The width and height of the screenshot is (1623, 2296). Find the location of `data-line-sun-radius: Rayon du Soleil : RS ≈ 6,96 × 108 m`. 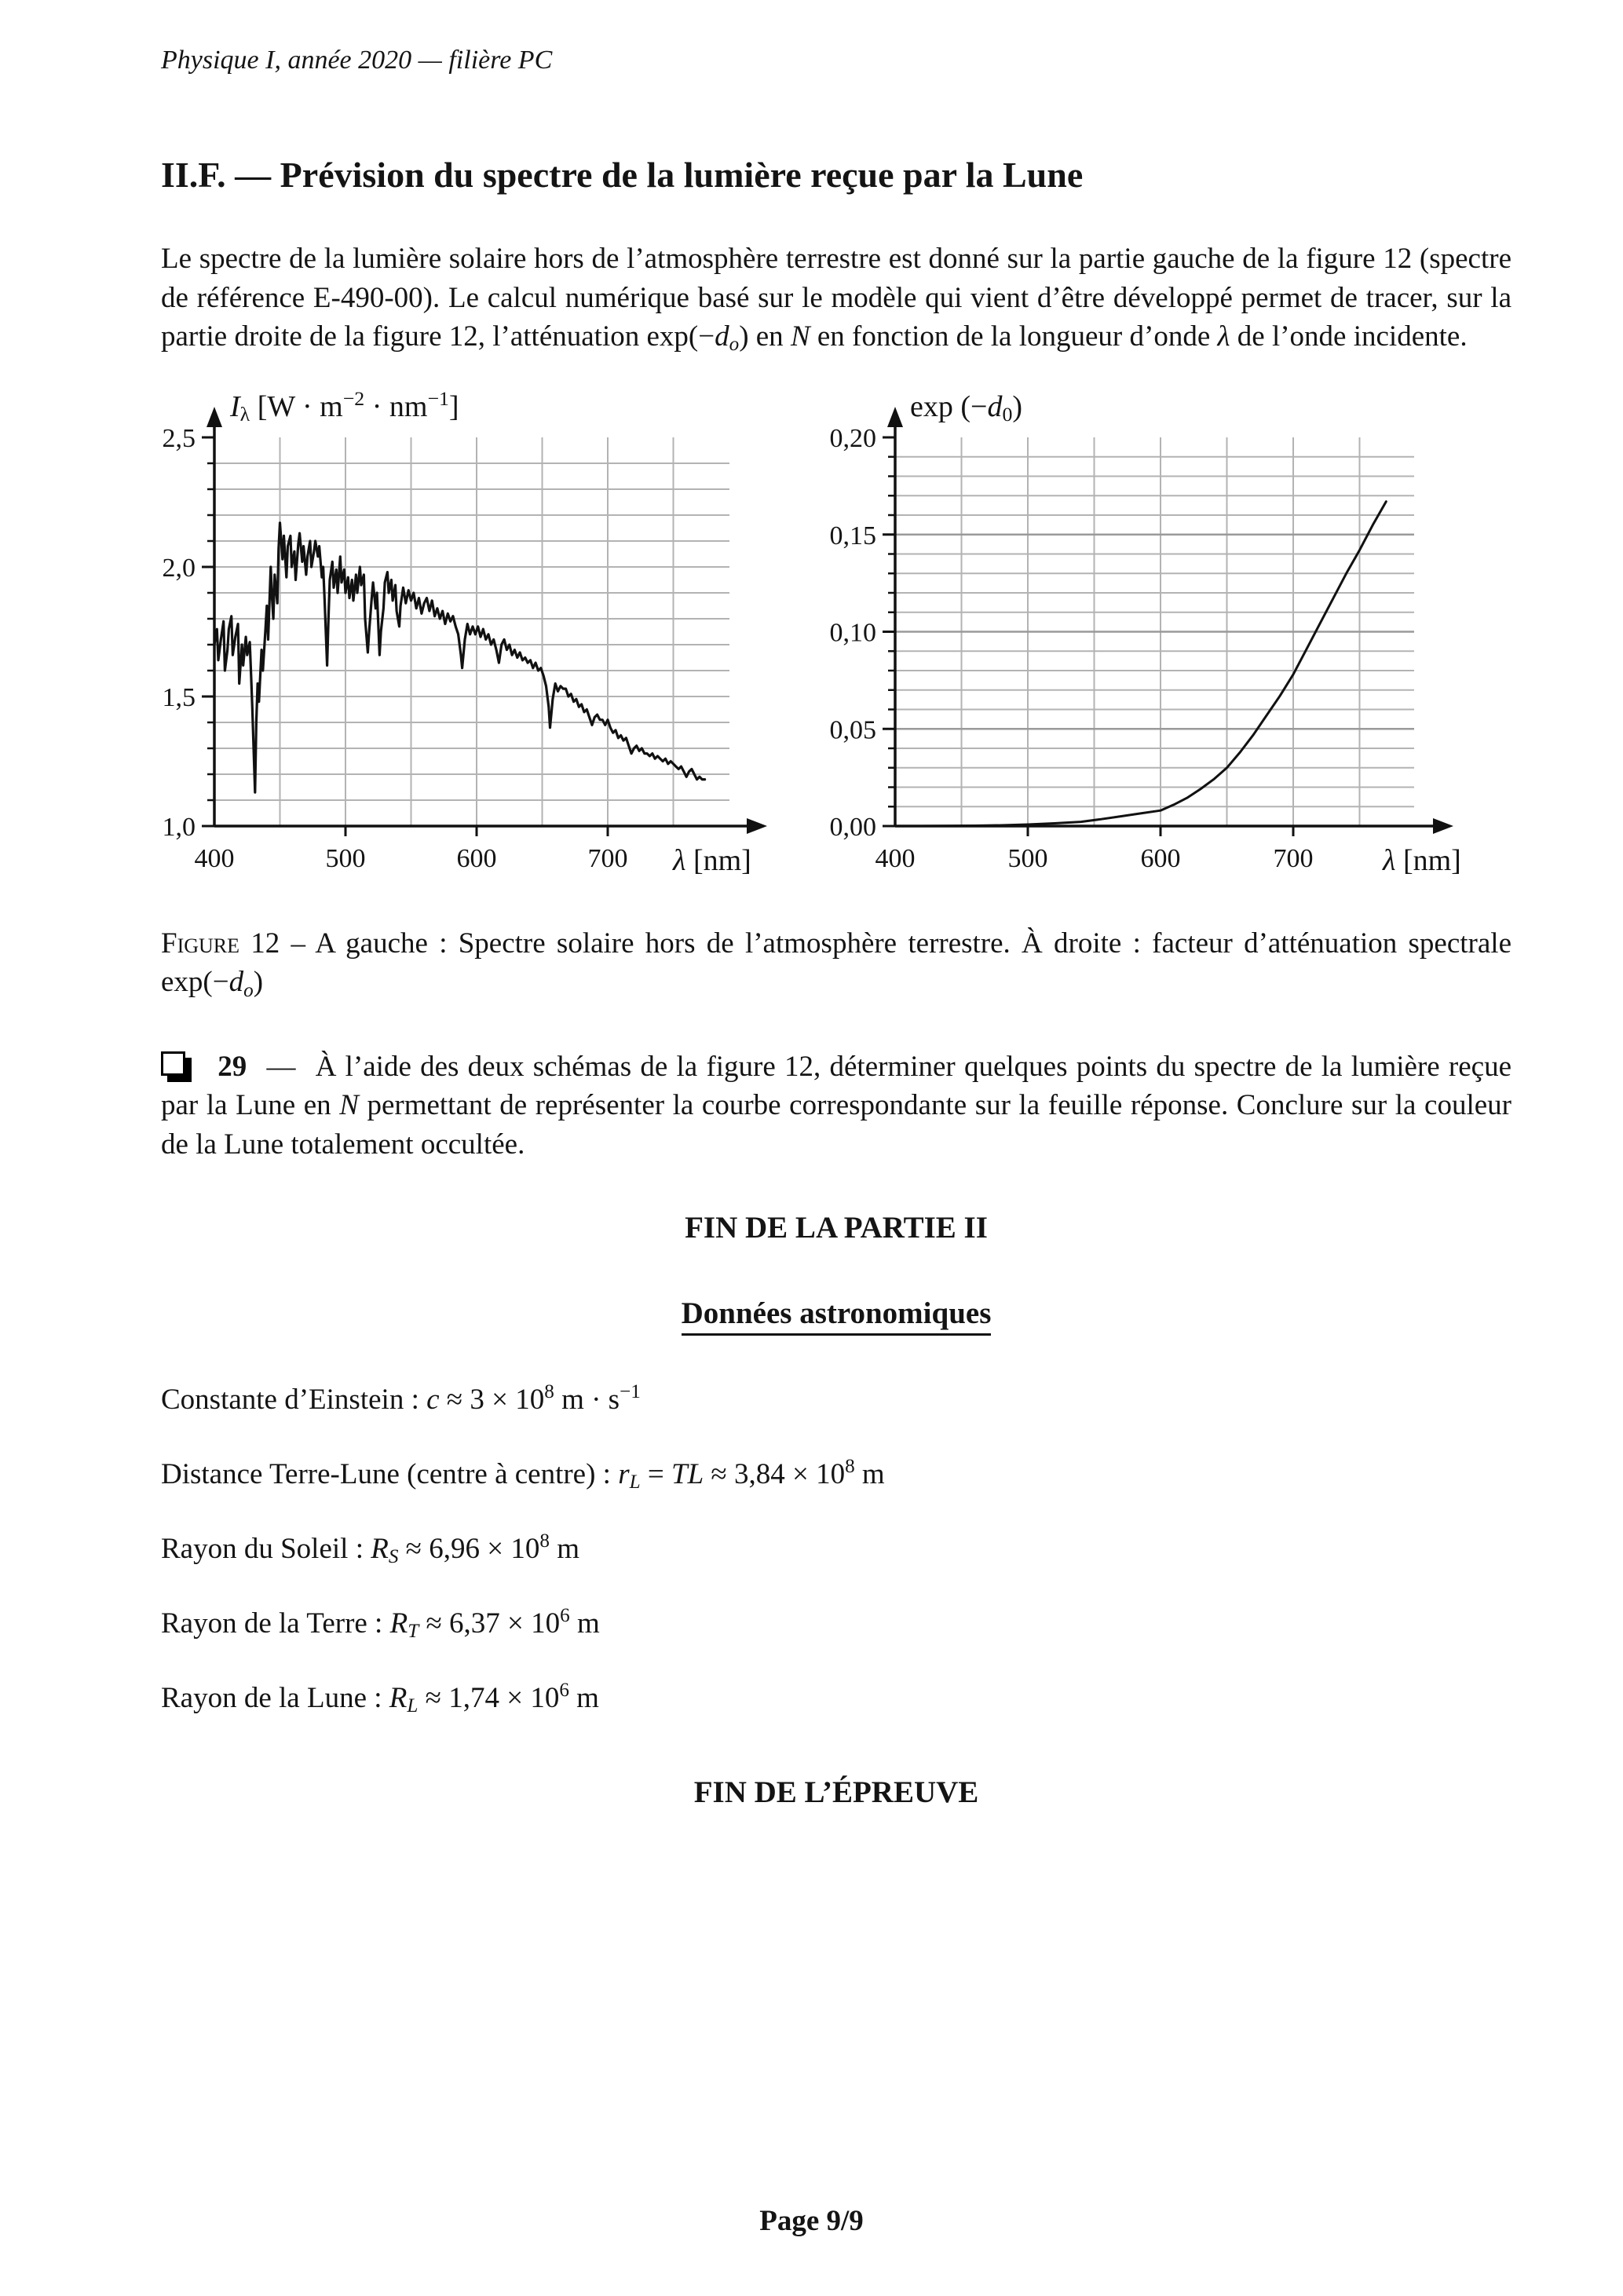

data-line-sun-radius: Rayon du Soleil : RS ≈ 6,96 × 108 m is located at coordinates (370, 1548).